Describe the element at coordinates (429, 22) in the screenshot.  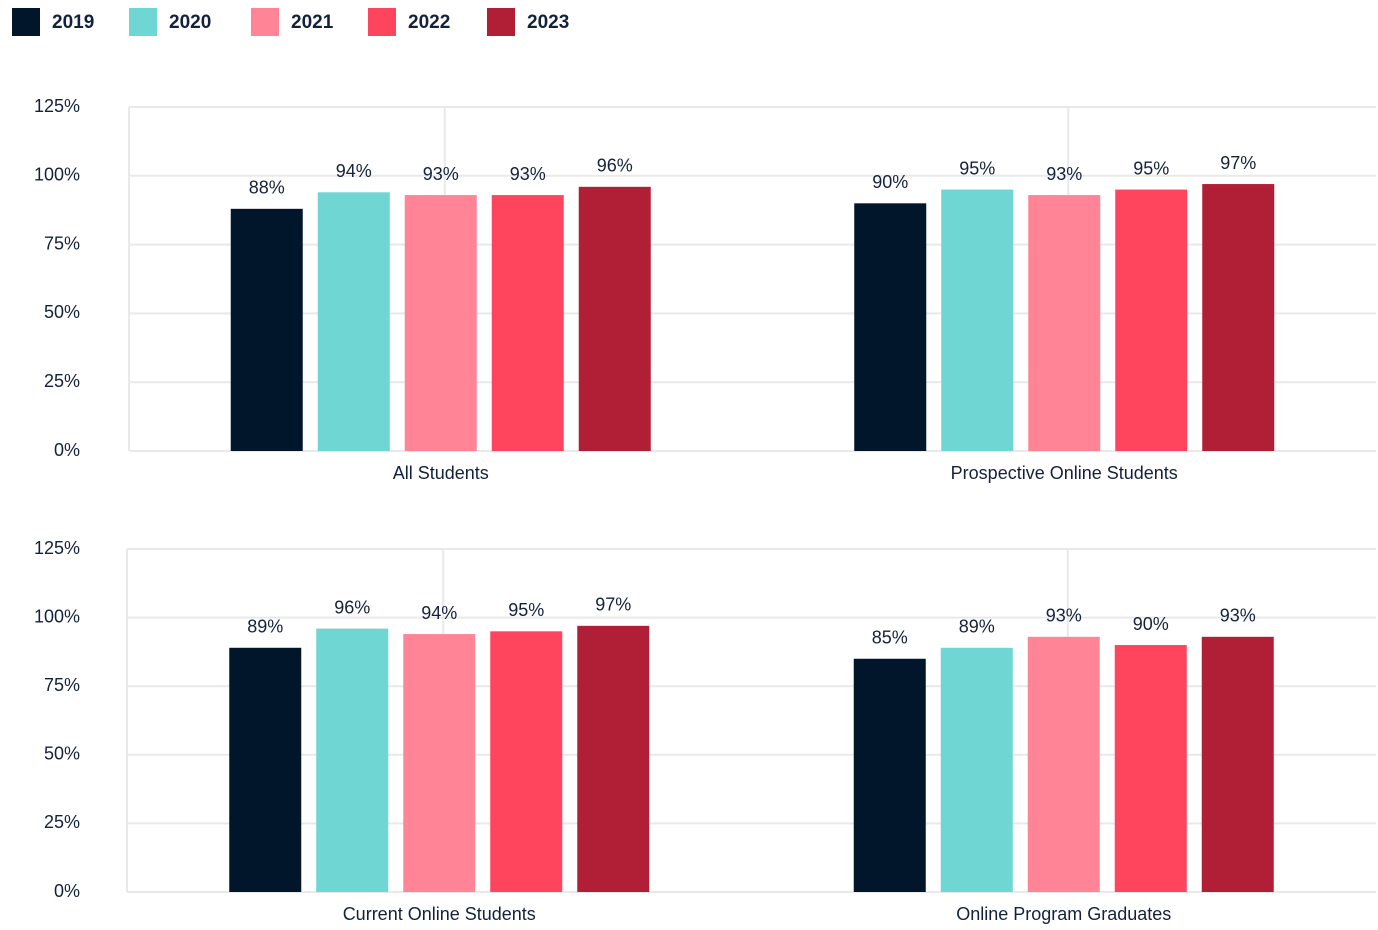
I see `legend-label: 2022` at that location.